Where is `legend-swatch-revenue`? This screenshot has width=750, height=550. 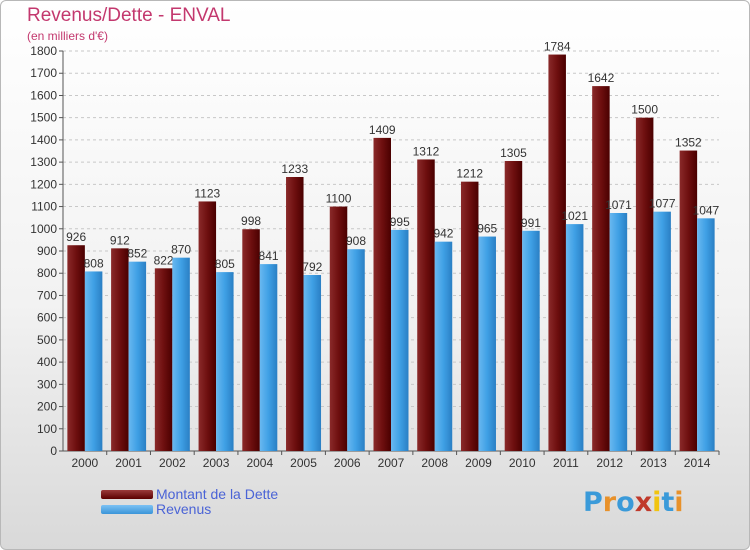 legend-swatch-revenue is located at coordinates (127, 509).